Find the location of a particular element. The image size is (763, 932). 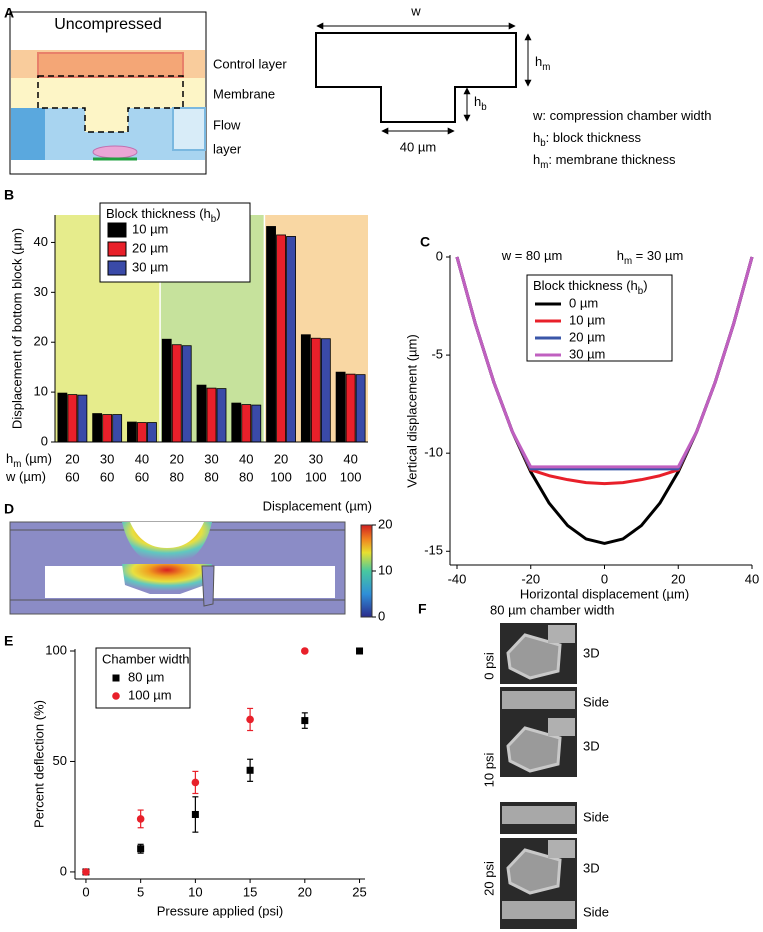

y-tick-label: -15 is located at coordinates (433, 550).